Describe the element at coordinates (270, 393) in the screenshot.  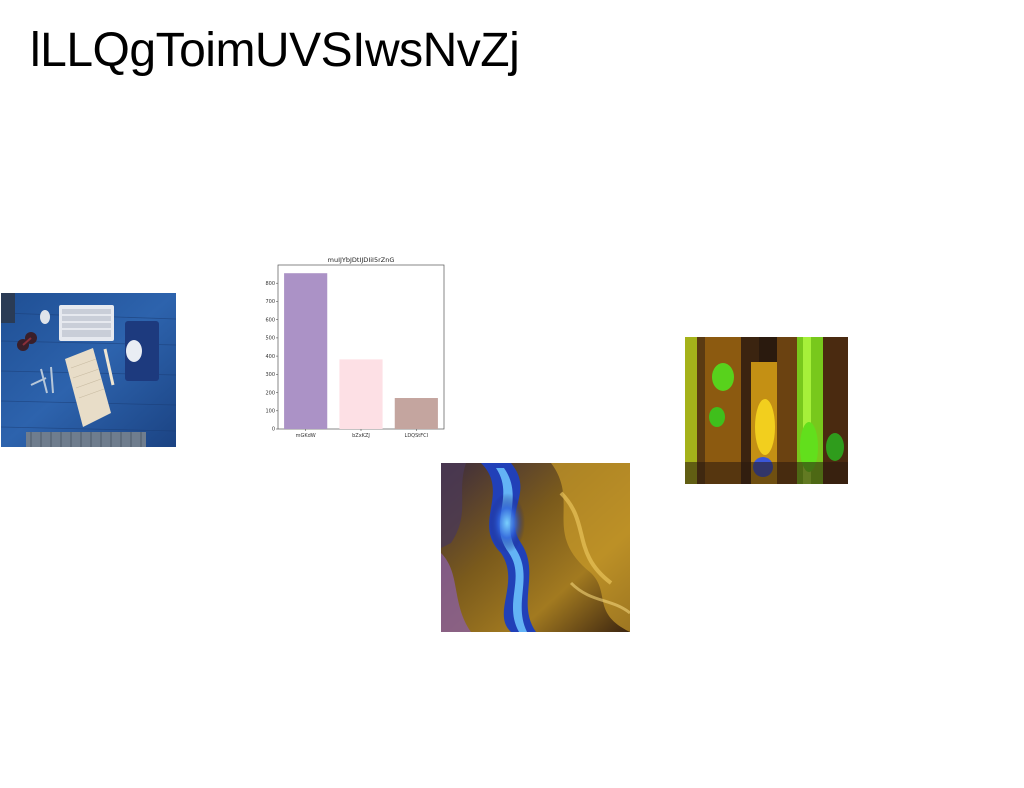
I see `y-tick-label: 200` at that location.